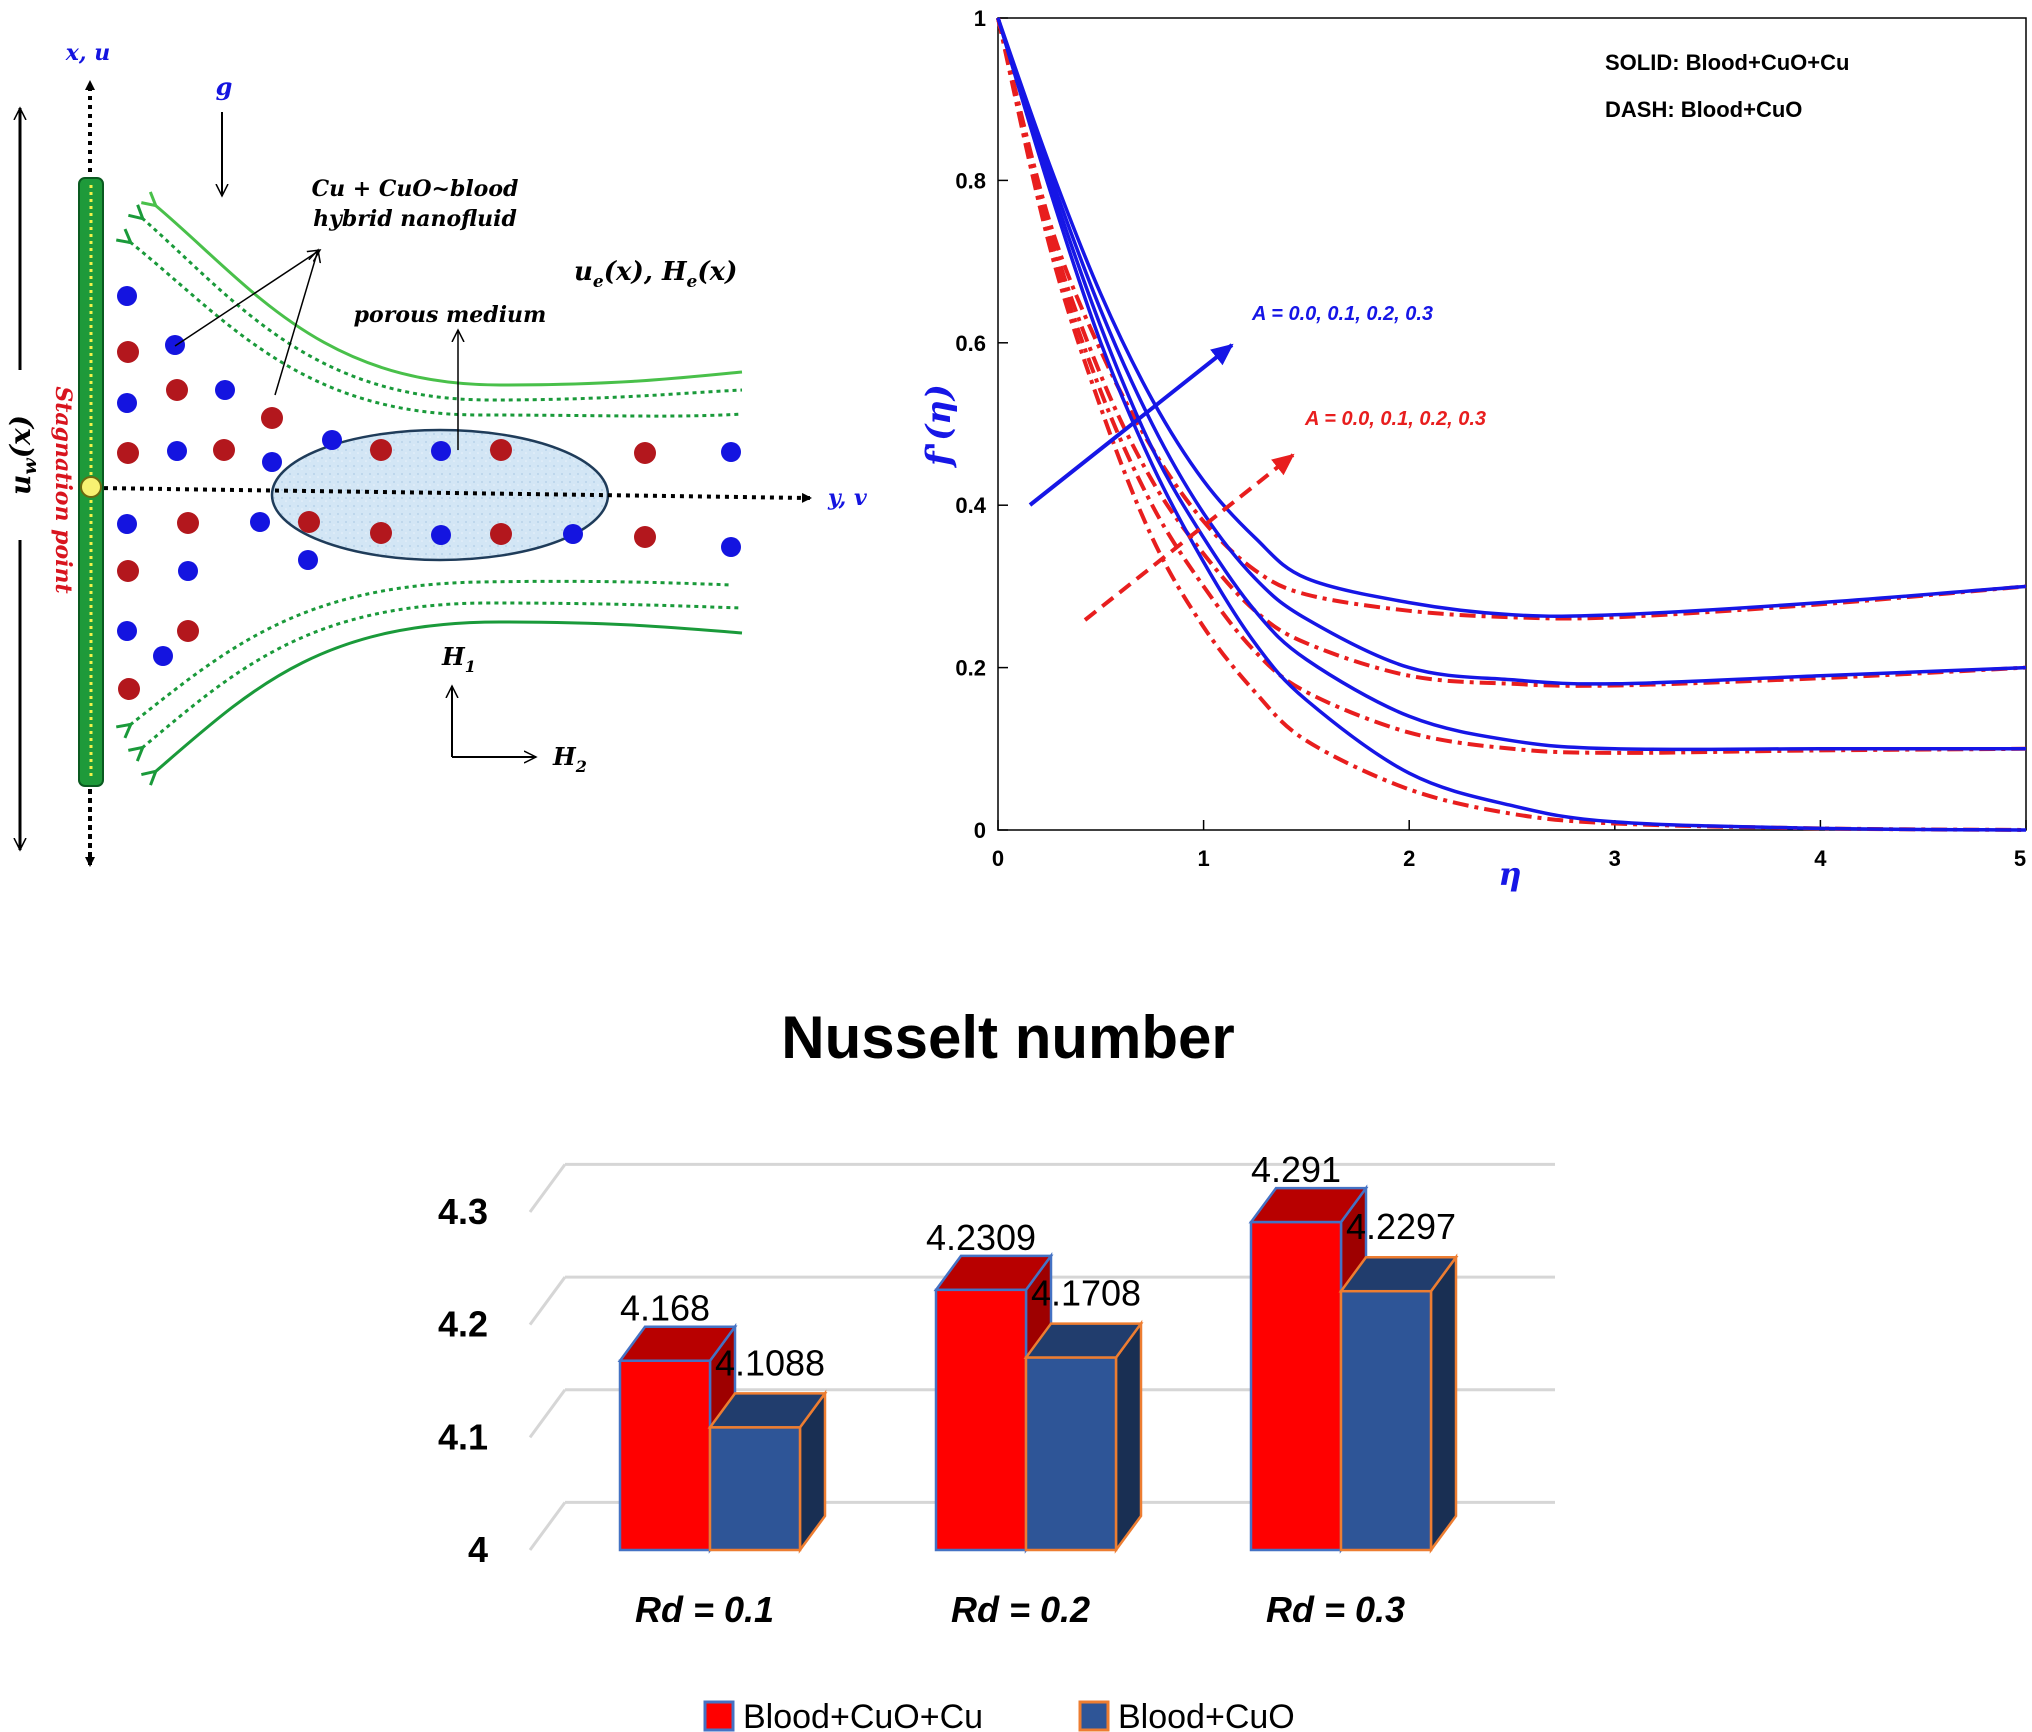  I want to click on bar-category-label: Rd = 0.1, so click(704, 1609).